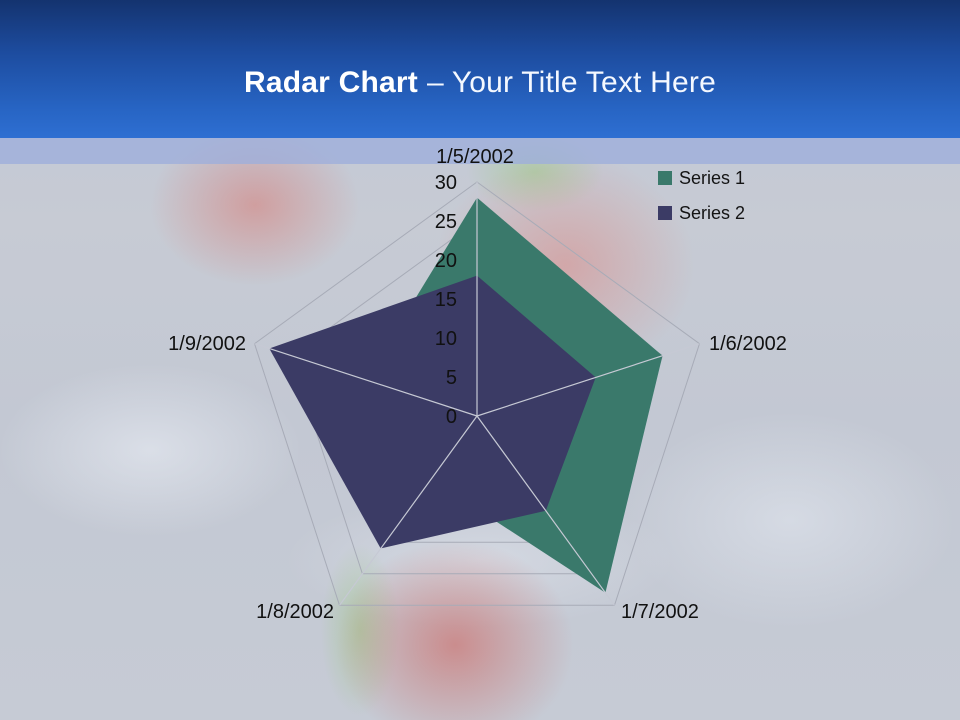 The height and width of the screenshot is (720, 960). Describe the element at coordinates (475, 157) in the screenshot. I see `category-label-1/5/2002: 1/5/2002` at that location.